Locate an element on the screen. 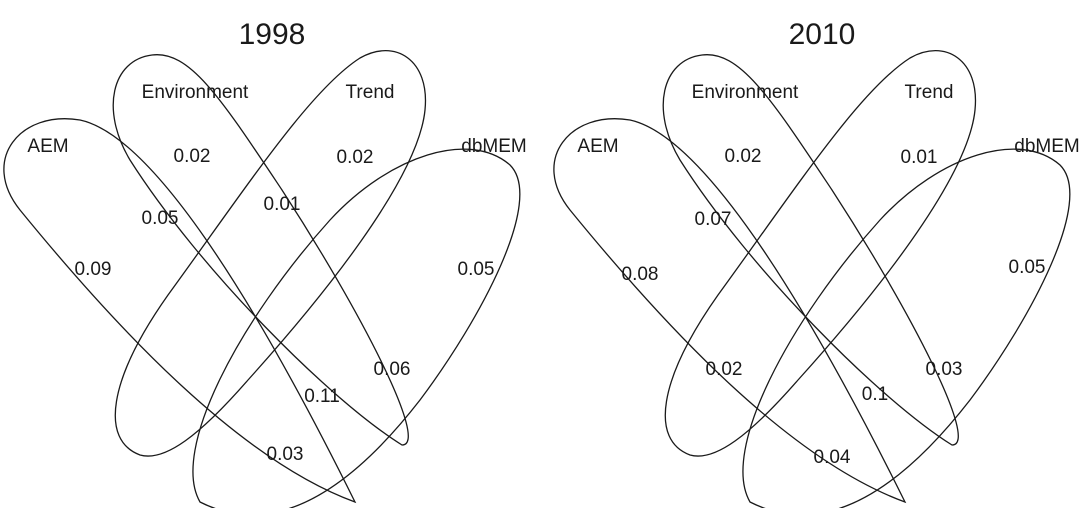 The image size is (1092, 508). region-value-aem-environment: 0.05 is located at coordinates (160, 218).